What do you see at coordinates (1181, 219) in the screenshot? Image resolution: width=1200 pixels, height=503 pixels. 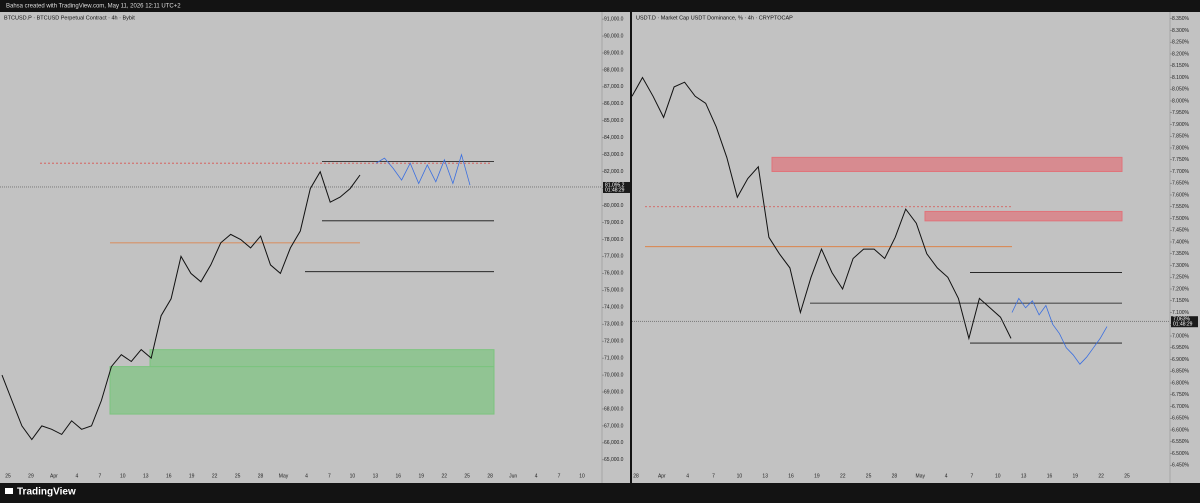 I see `y-tick-label: 7.500%` at bounding box center [1181, 219].